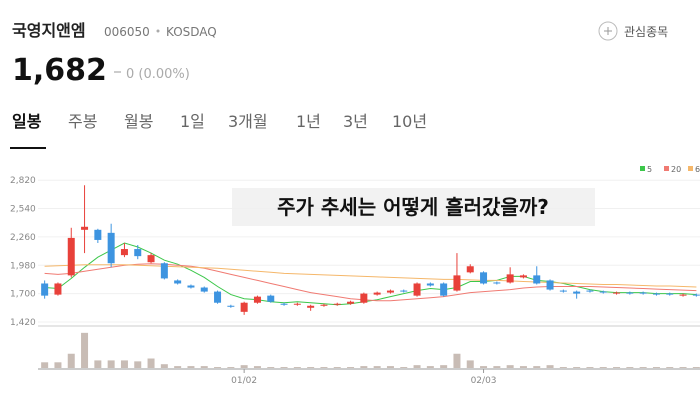 The width and height of the screenshot is (700, 400). I want to click on tab: 3개월, so click(248, 121).